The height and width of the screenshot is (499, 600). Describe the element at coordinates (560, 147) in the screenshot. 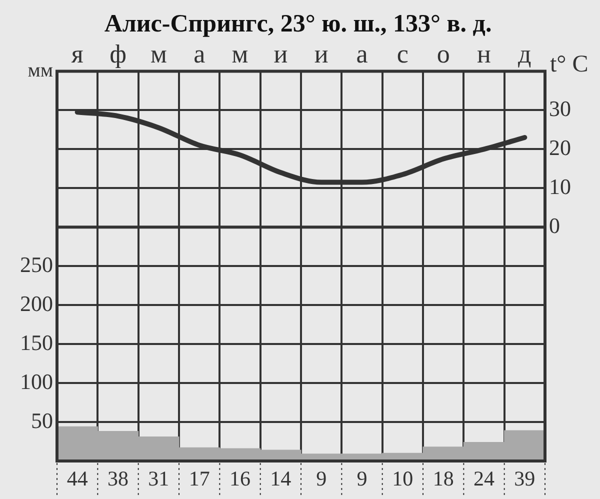

I see `y2-tick-label: 20` at that location.